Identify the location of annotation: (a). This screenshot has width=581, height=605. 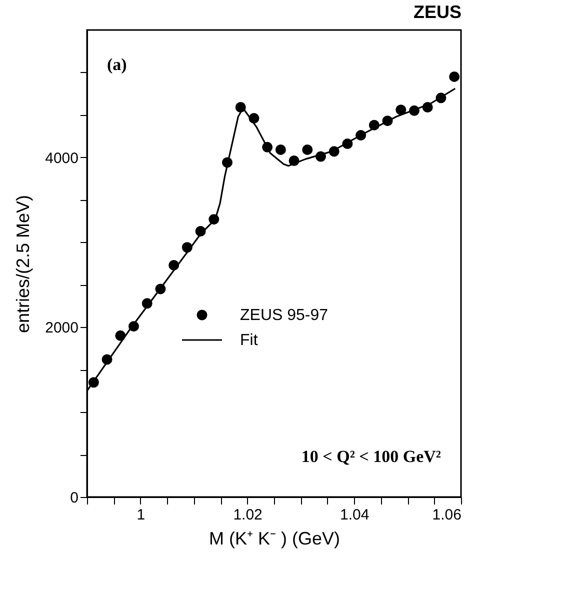
(117, 64).